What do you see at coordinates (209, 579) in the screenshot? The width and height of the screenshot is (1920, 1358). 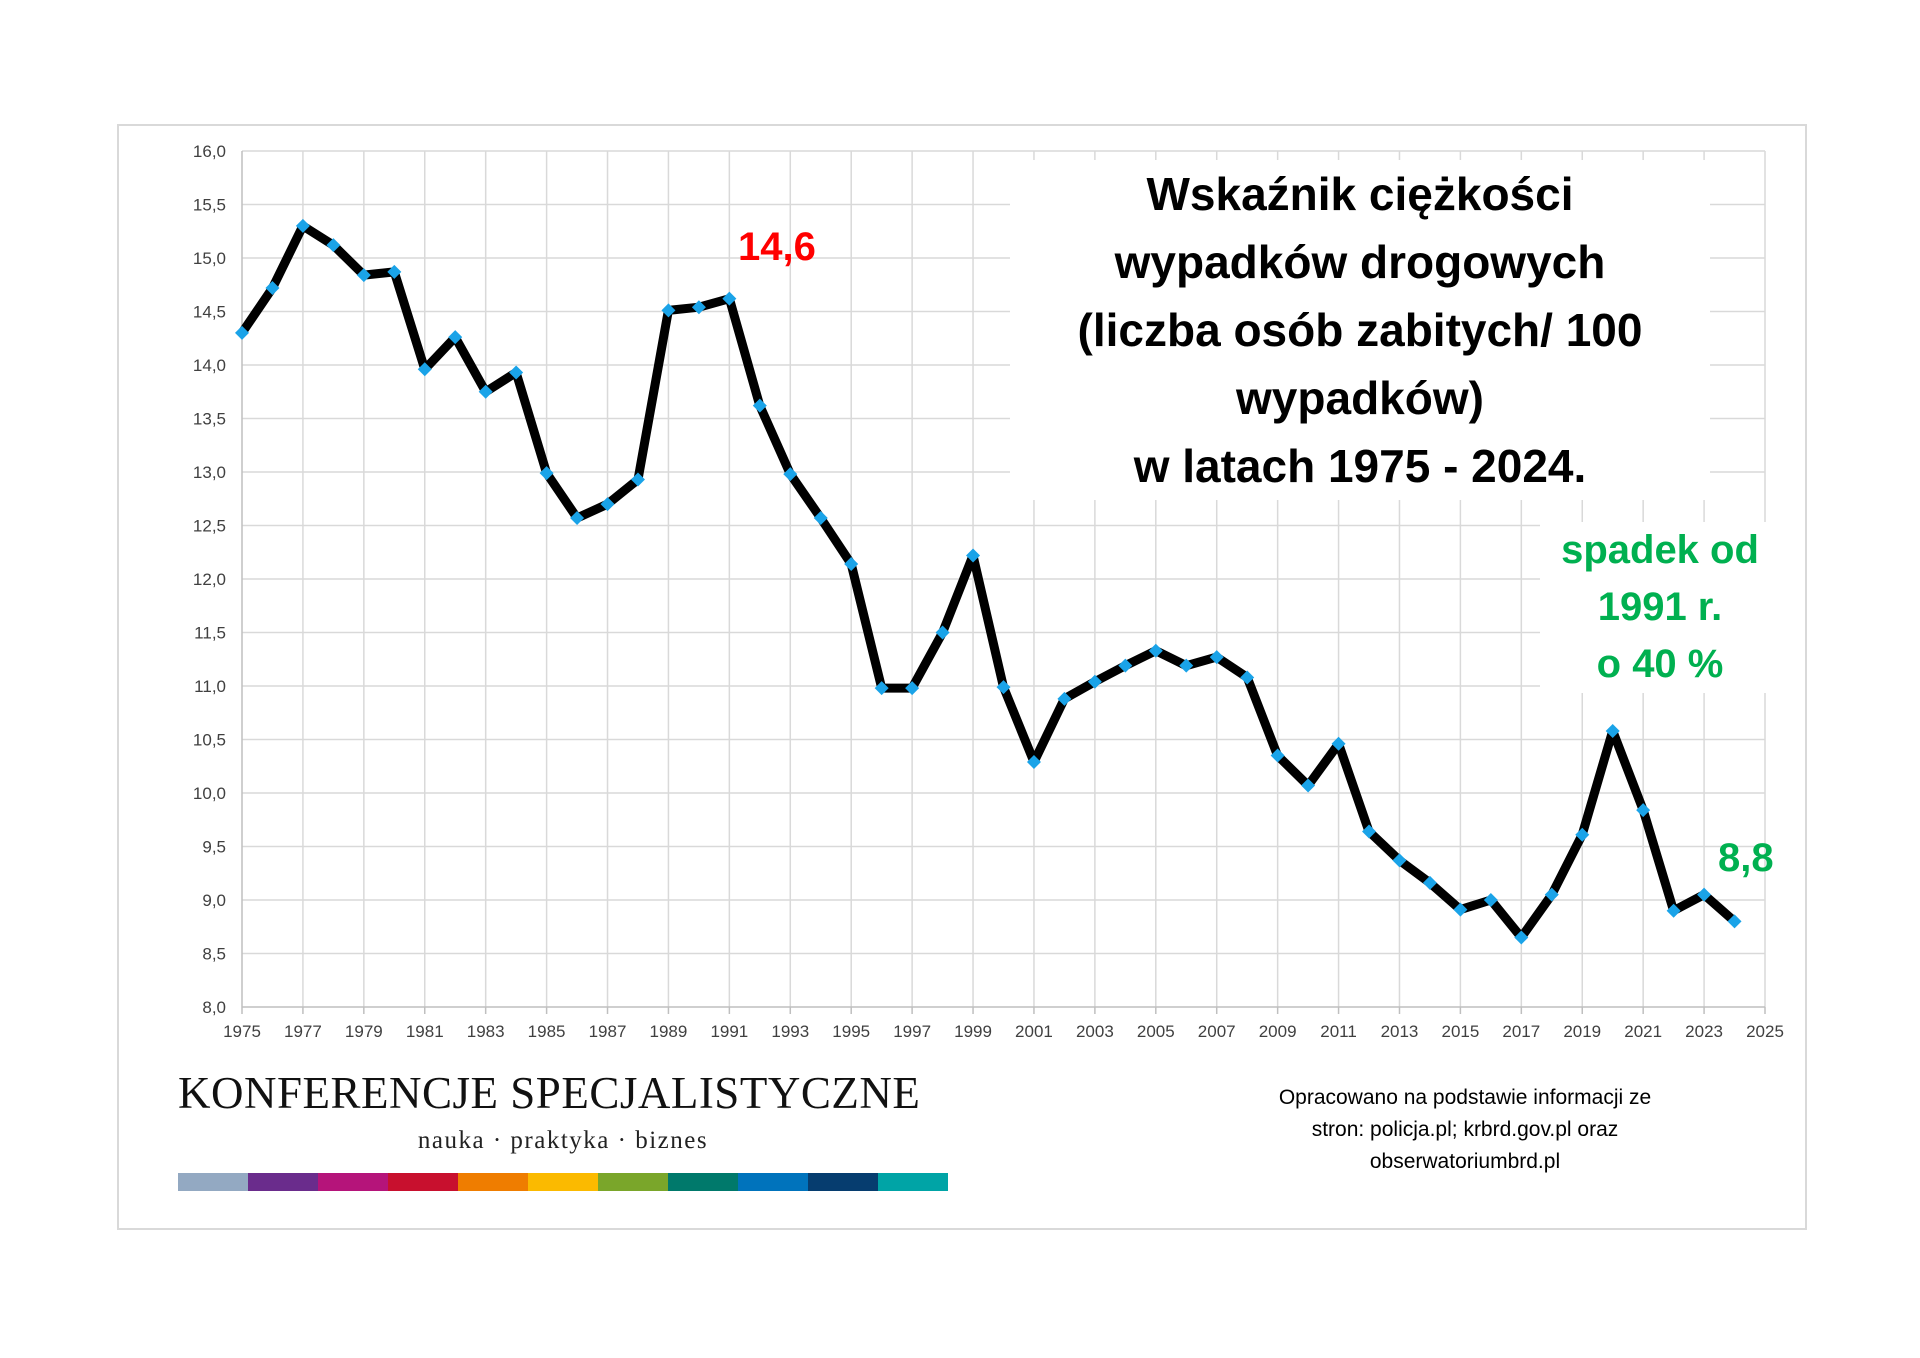 I see `y-tick-label: 12,0` at bounding box center [209, 579].